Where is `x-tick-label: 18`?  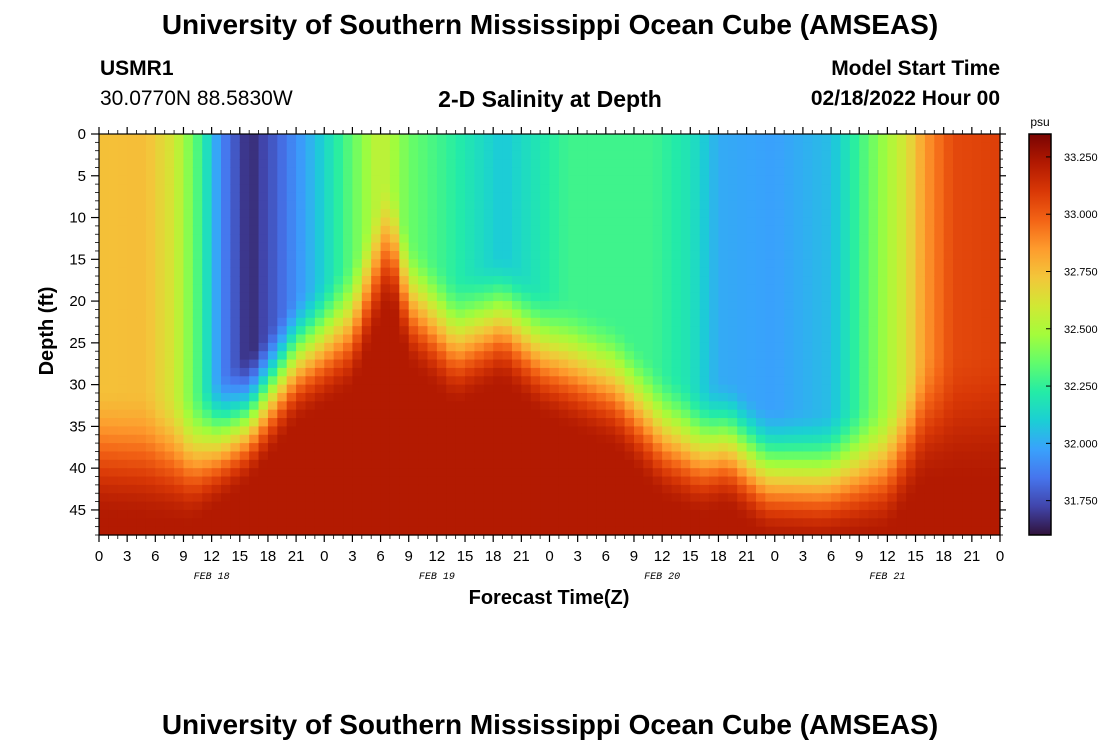 x-tick-label: 18 is located at coordinates (718, 556).